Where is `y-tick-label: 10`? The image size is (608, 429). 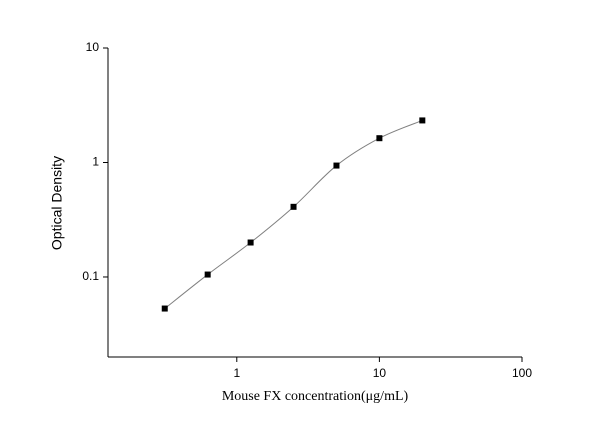
y-tick-label: 10 is located at coordinates (93, 47).